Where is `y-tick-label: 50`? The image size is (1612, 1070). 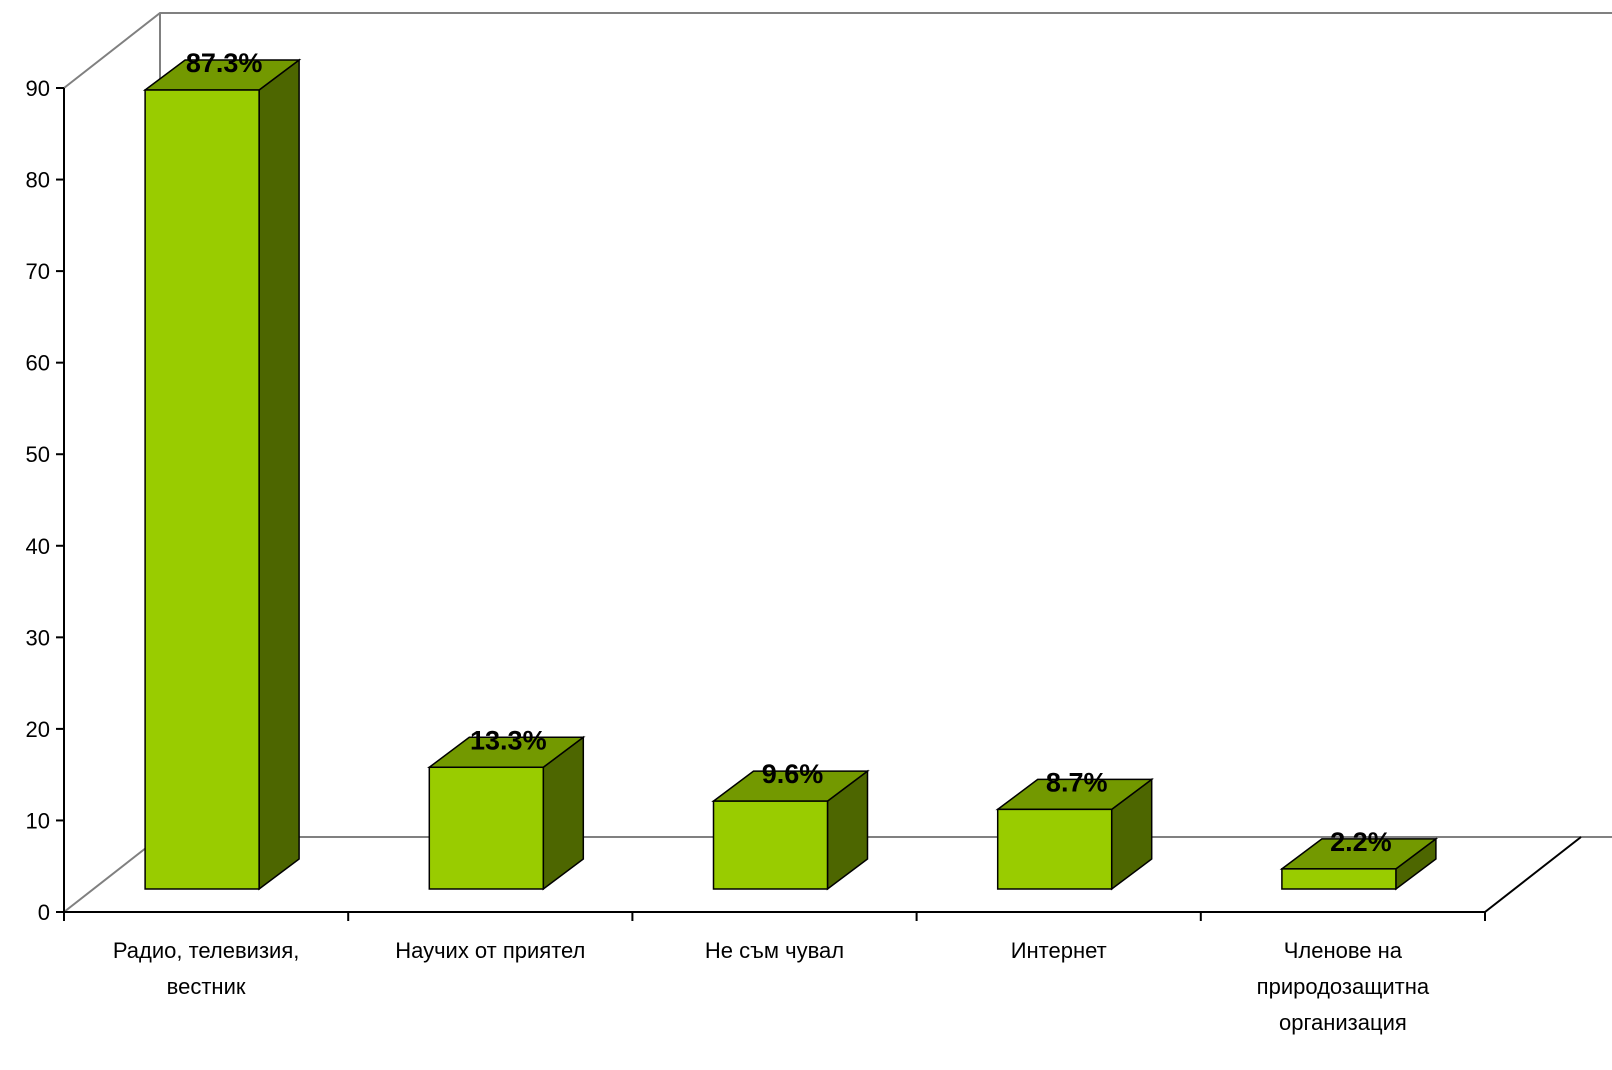 y-tick-label: 50 is located at coordinates (38, 454).